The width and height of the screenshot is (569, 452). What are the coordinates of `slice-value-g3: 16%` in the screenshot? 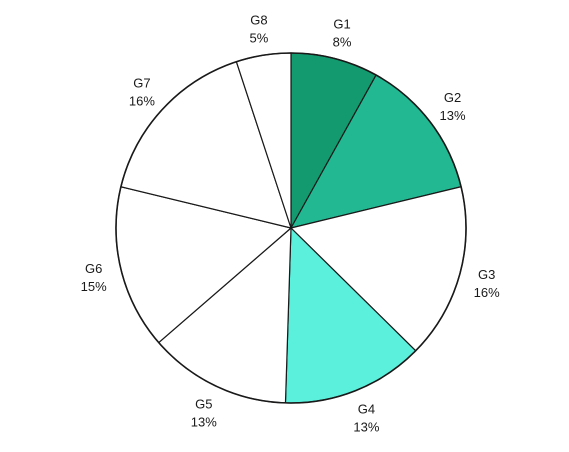 It's located at (487, 292).